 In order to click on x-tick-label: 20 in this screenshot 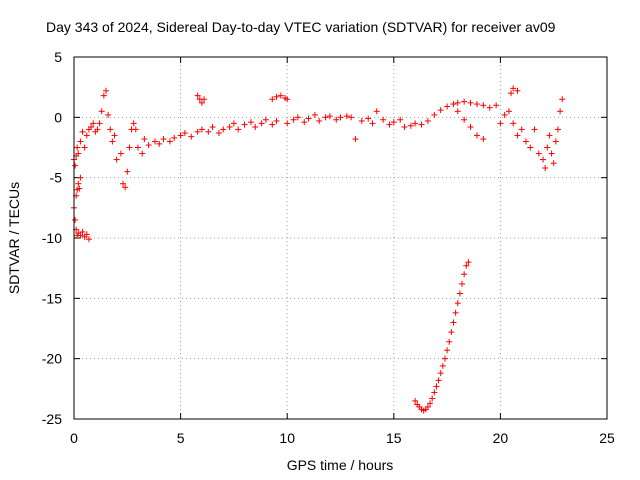, I will do `click(501, 438)`.